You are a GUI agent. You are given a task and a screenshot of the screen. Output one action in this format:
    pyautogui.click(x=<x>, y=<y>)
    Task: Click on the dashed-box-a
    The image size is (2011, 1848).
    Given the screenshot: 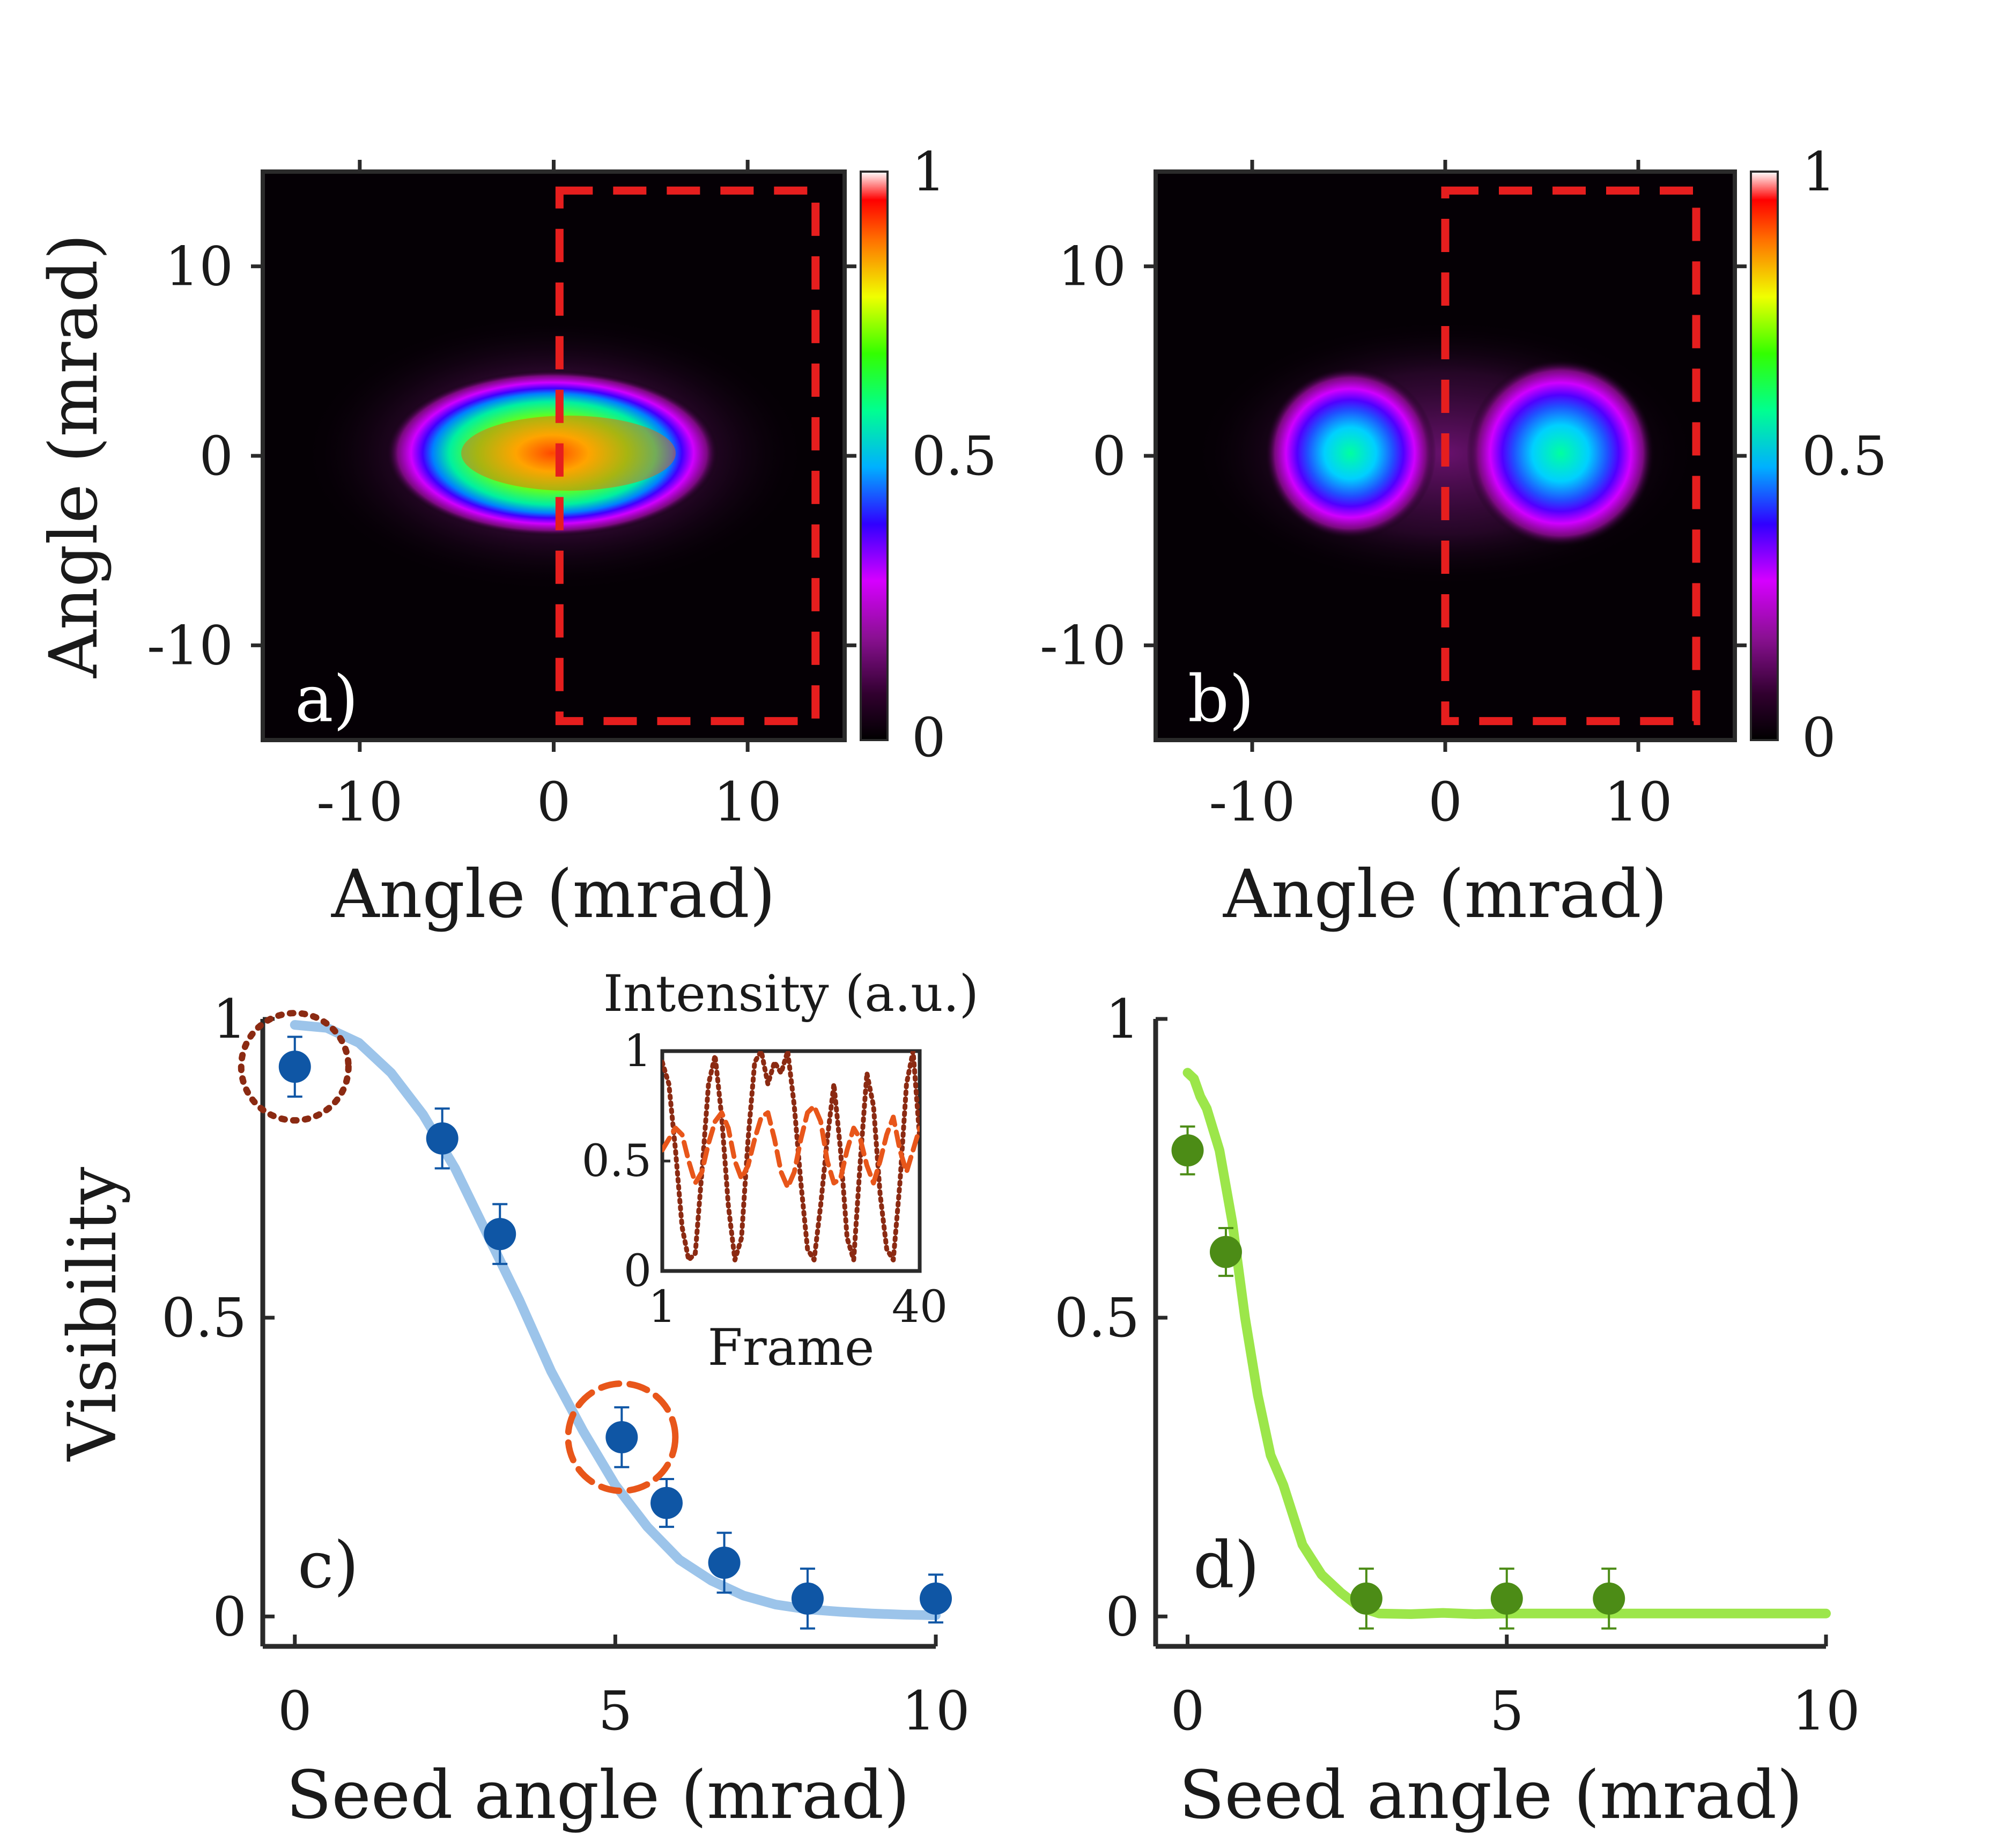 What is the action you would take?
    pyautogui.click(x=688, y=456)
    